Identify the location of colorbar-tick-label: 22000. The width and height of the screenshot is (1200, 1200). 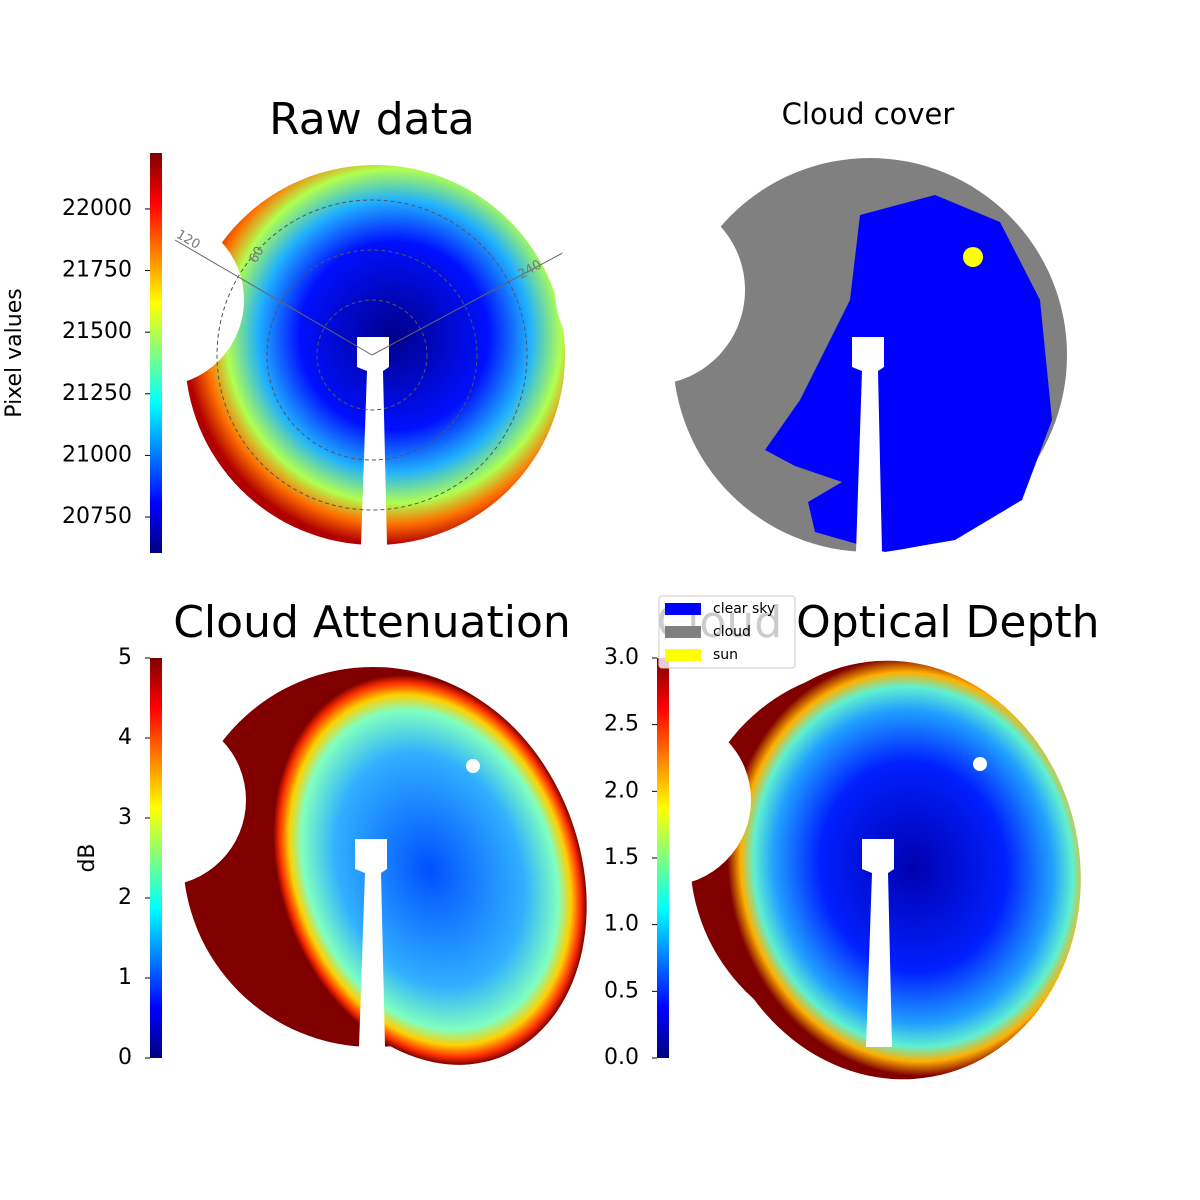
(97, 208).